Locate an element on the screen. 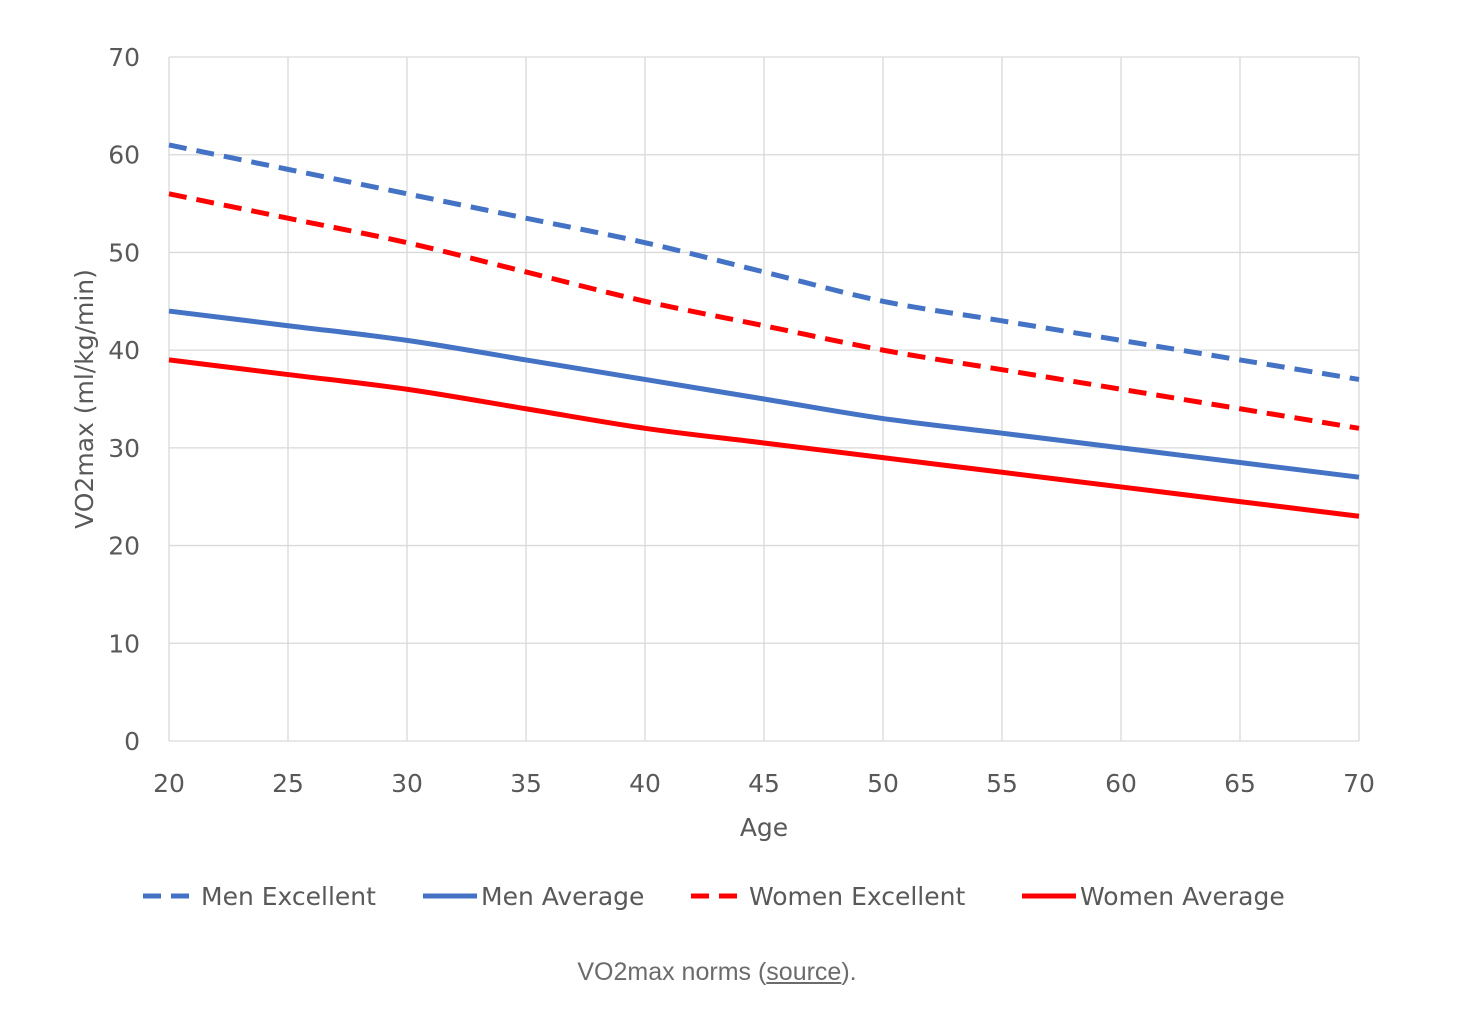  caption-suffix: ). is located at coordinates (849, 972).